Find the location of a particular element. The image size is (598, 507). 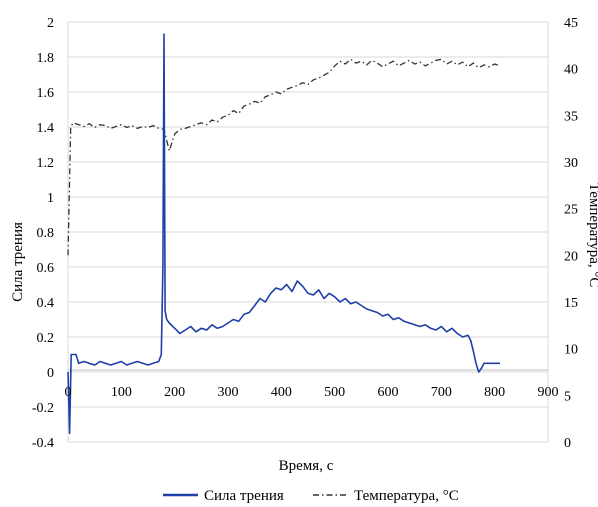

x-axis-title: Время, с is located at coordinates (306, 466).